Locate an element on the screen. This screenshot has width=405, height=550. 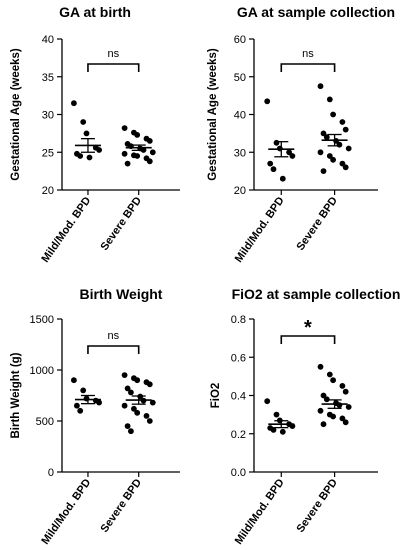
y-tick-label: 0.0 is located at coordinates (238, 473).